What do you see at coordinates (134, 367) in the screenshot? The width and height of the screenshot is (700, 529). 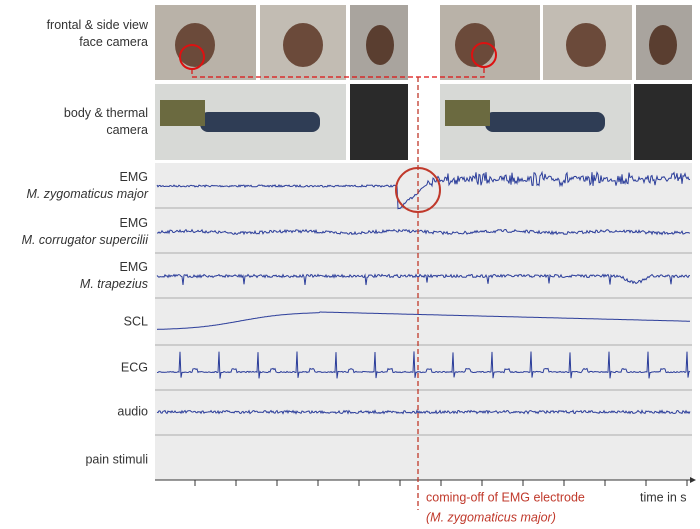 I see `row-label: ECG` at bounding box center [134, 367].